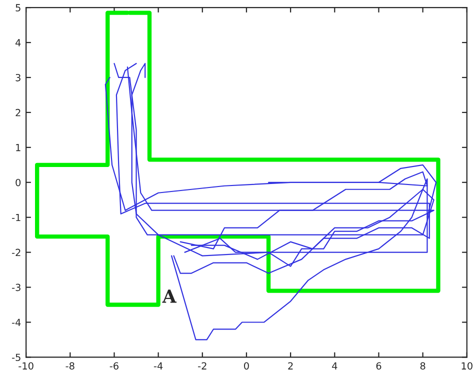 The image size is (474, 378). What do you see at coordinates (18, 182) in the screenshot?
I see `y-tick-label: 0` at bounding box center [18, 182].